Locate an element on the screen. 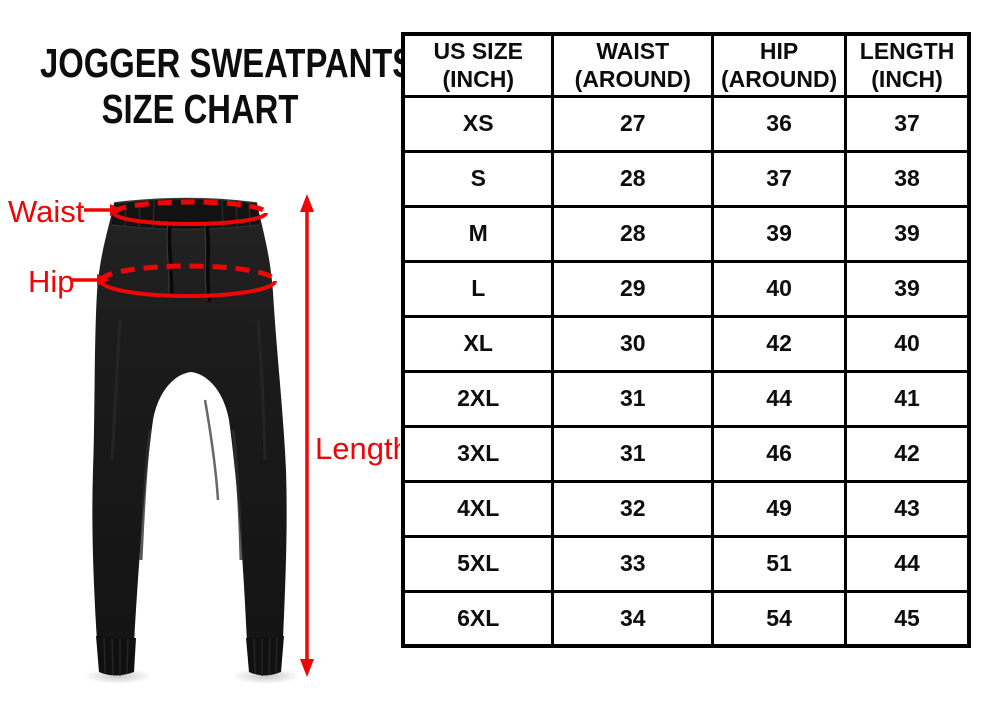 The width and height of the screenshot is (1000, 705). length-cell: 45 is located at coordinates (907, 618).